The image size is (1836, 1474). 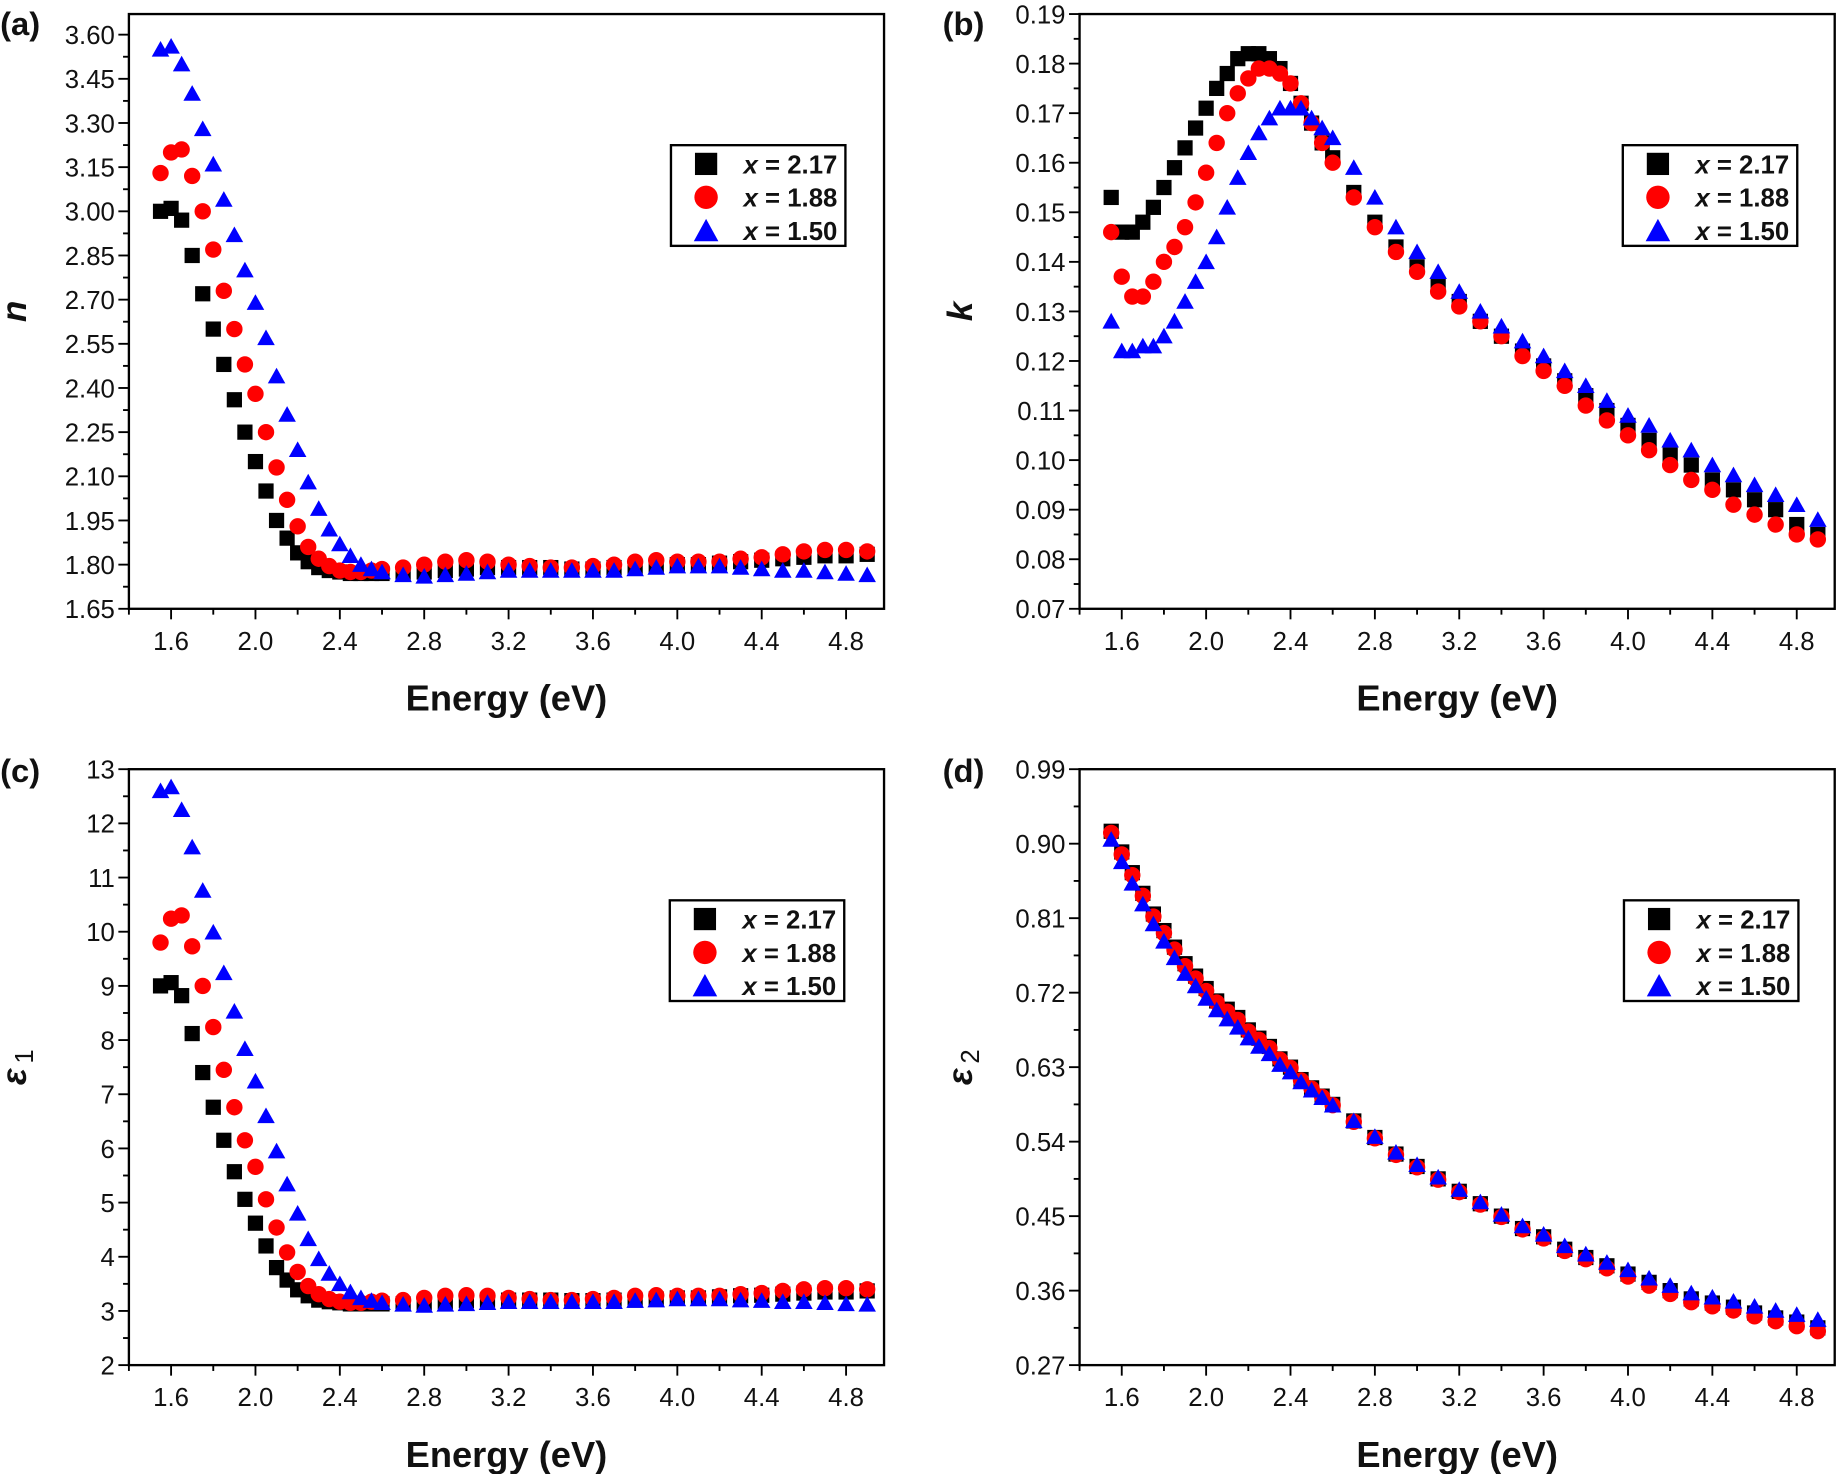 I want to click on y-tick-label: 0.63, so click(x=1040, y=1069).